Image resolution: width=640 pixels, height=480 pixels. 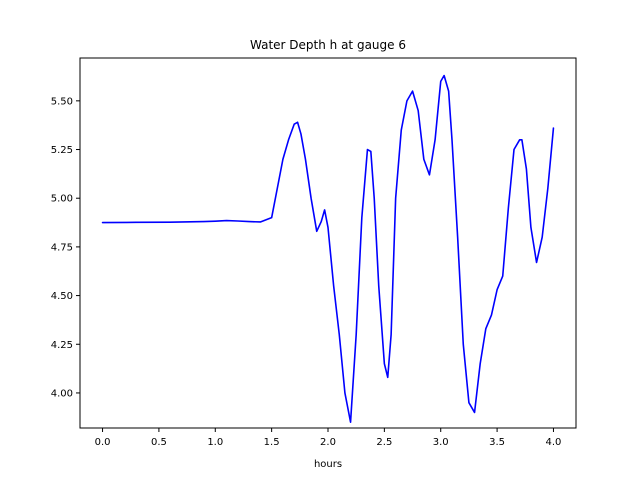 What do you see at coordinates (215, 442) in the screenshot?
I see `x-tick-label-2: 1.0` at bounding box center [215, 442].